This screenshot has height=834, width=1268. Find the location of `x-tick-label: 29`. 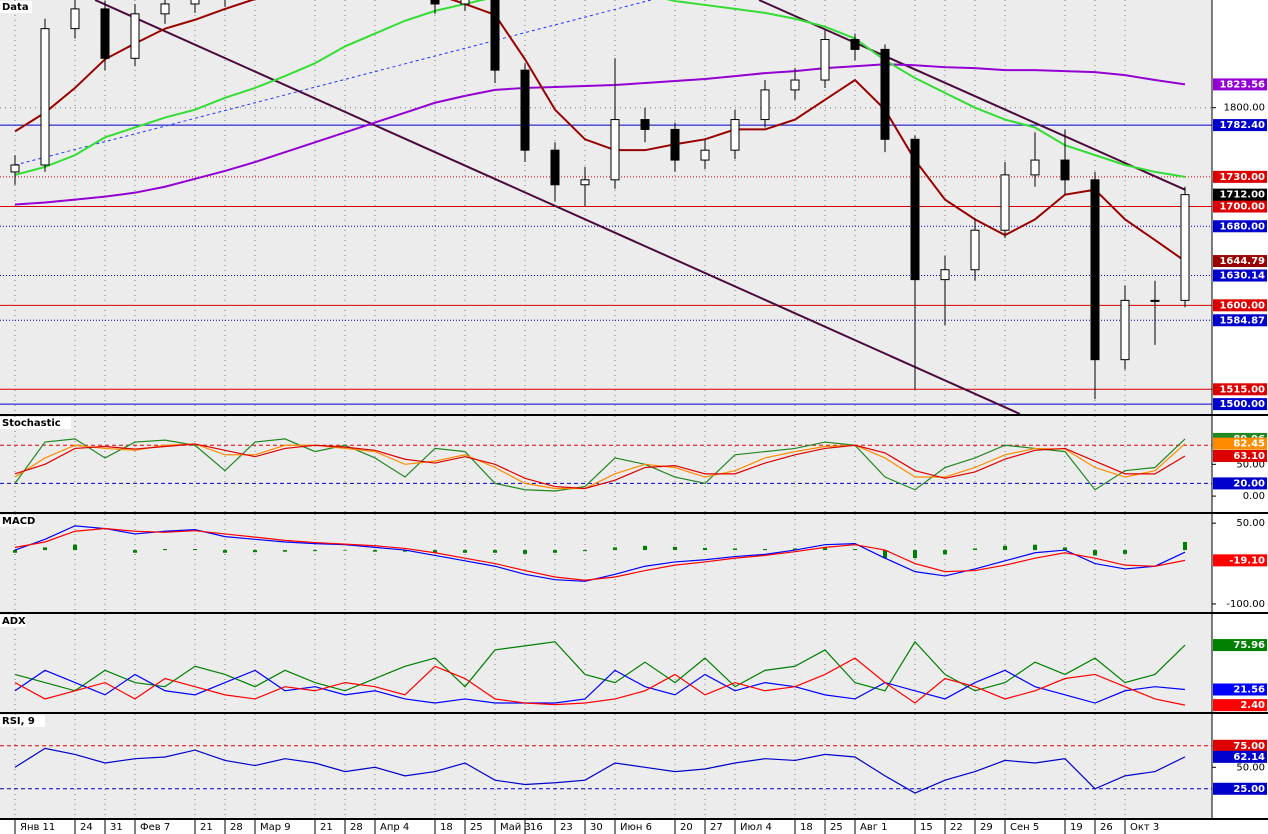

x-tick-label: 29 is located at coordinates (986, 827).